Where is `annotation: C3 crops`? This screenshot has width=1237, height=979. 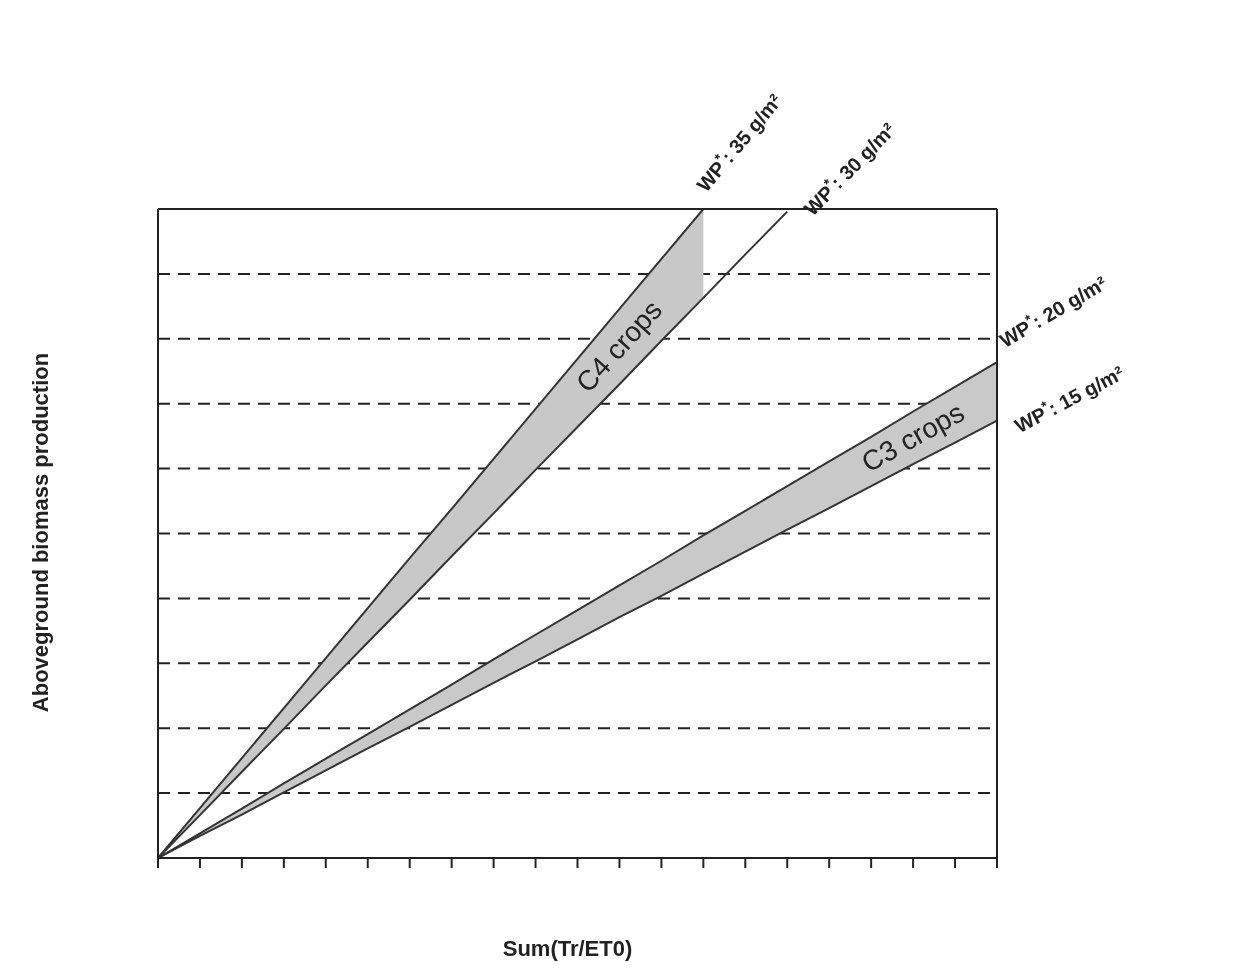 annotation: C3 crops is located at coordinates (913, 437).